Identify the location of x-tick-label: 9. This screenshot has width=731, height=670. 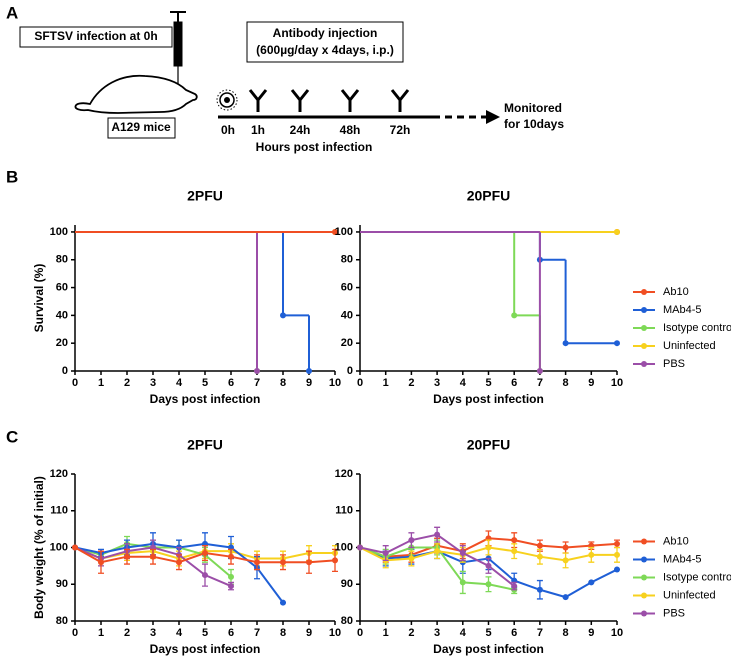
(309, 383).